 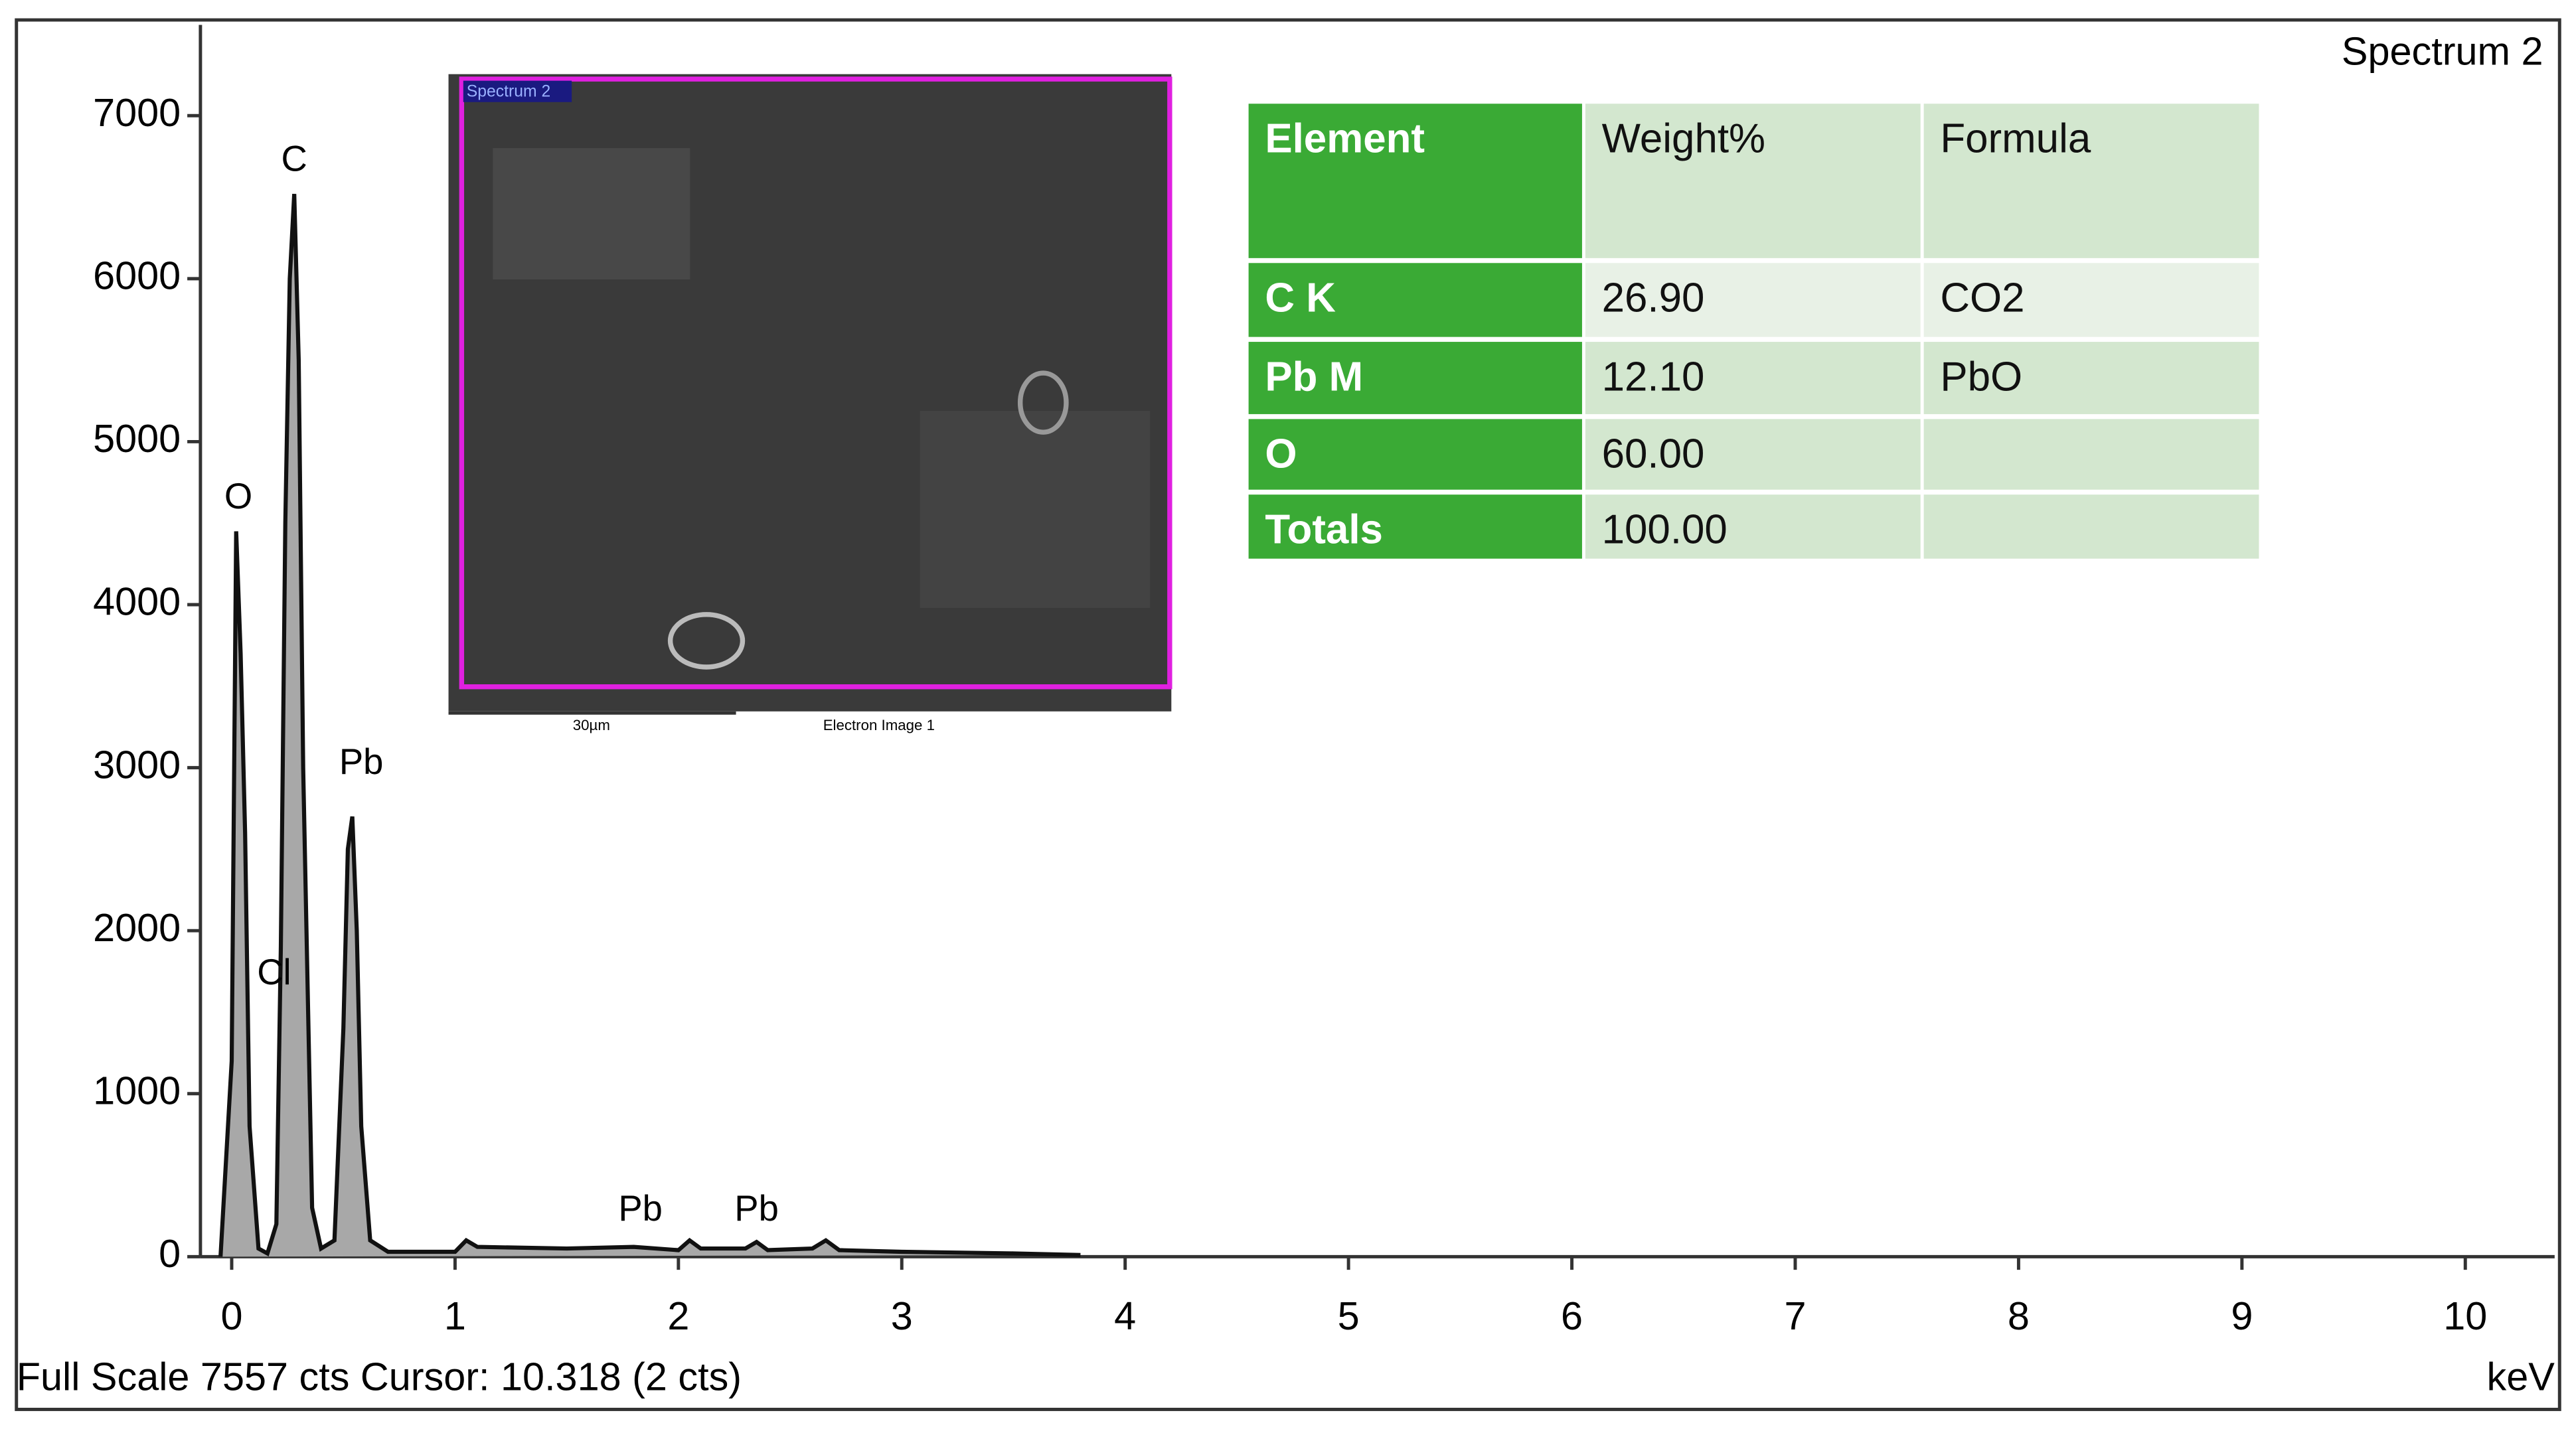 What do you see at coordinates (137, 927) in the screenshot?
I see `y-tick-label: 2000` at bounding box center [137, 927].